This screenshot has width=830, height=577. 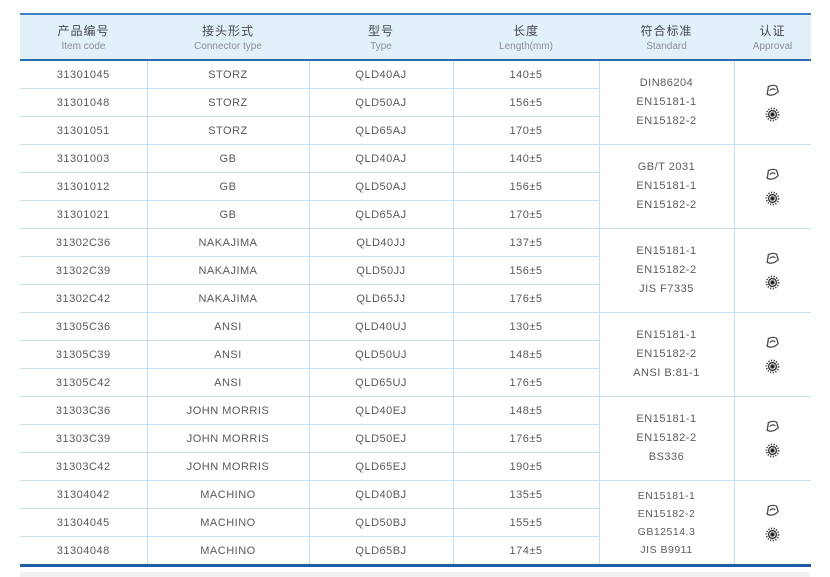 What do you see at coordinates (380, 298) in the screenshot?
I see `type-cell: QLD65JJ` at bounding box center [380, 298].